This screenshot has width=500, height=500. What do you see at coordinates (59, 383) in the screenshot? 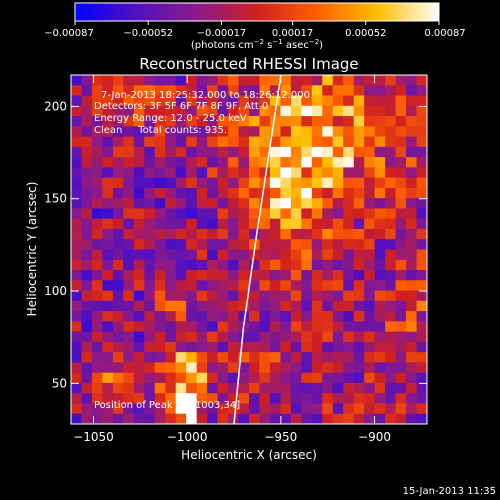
I see `y-tick-label: 50` at bounding box center [59, 383].